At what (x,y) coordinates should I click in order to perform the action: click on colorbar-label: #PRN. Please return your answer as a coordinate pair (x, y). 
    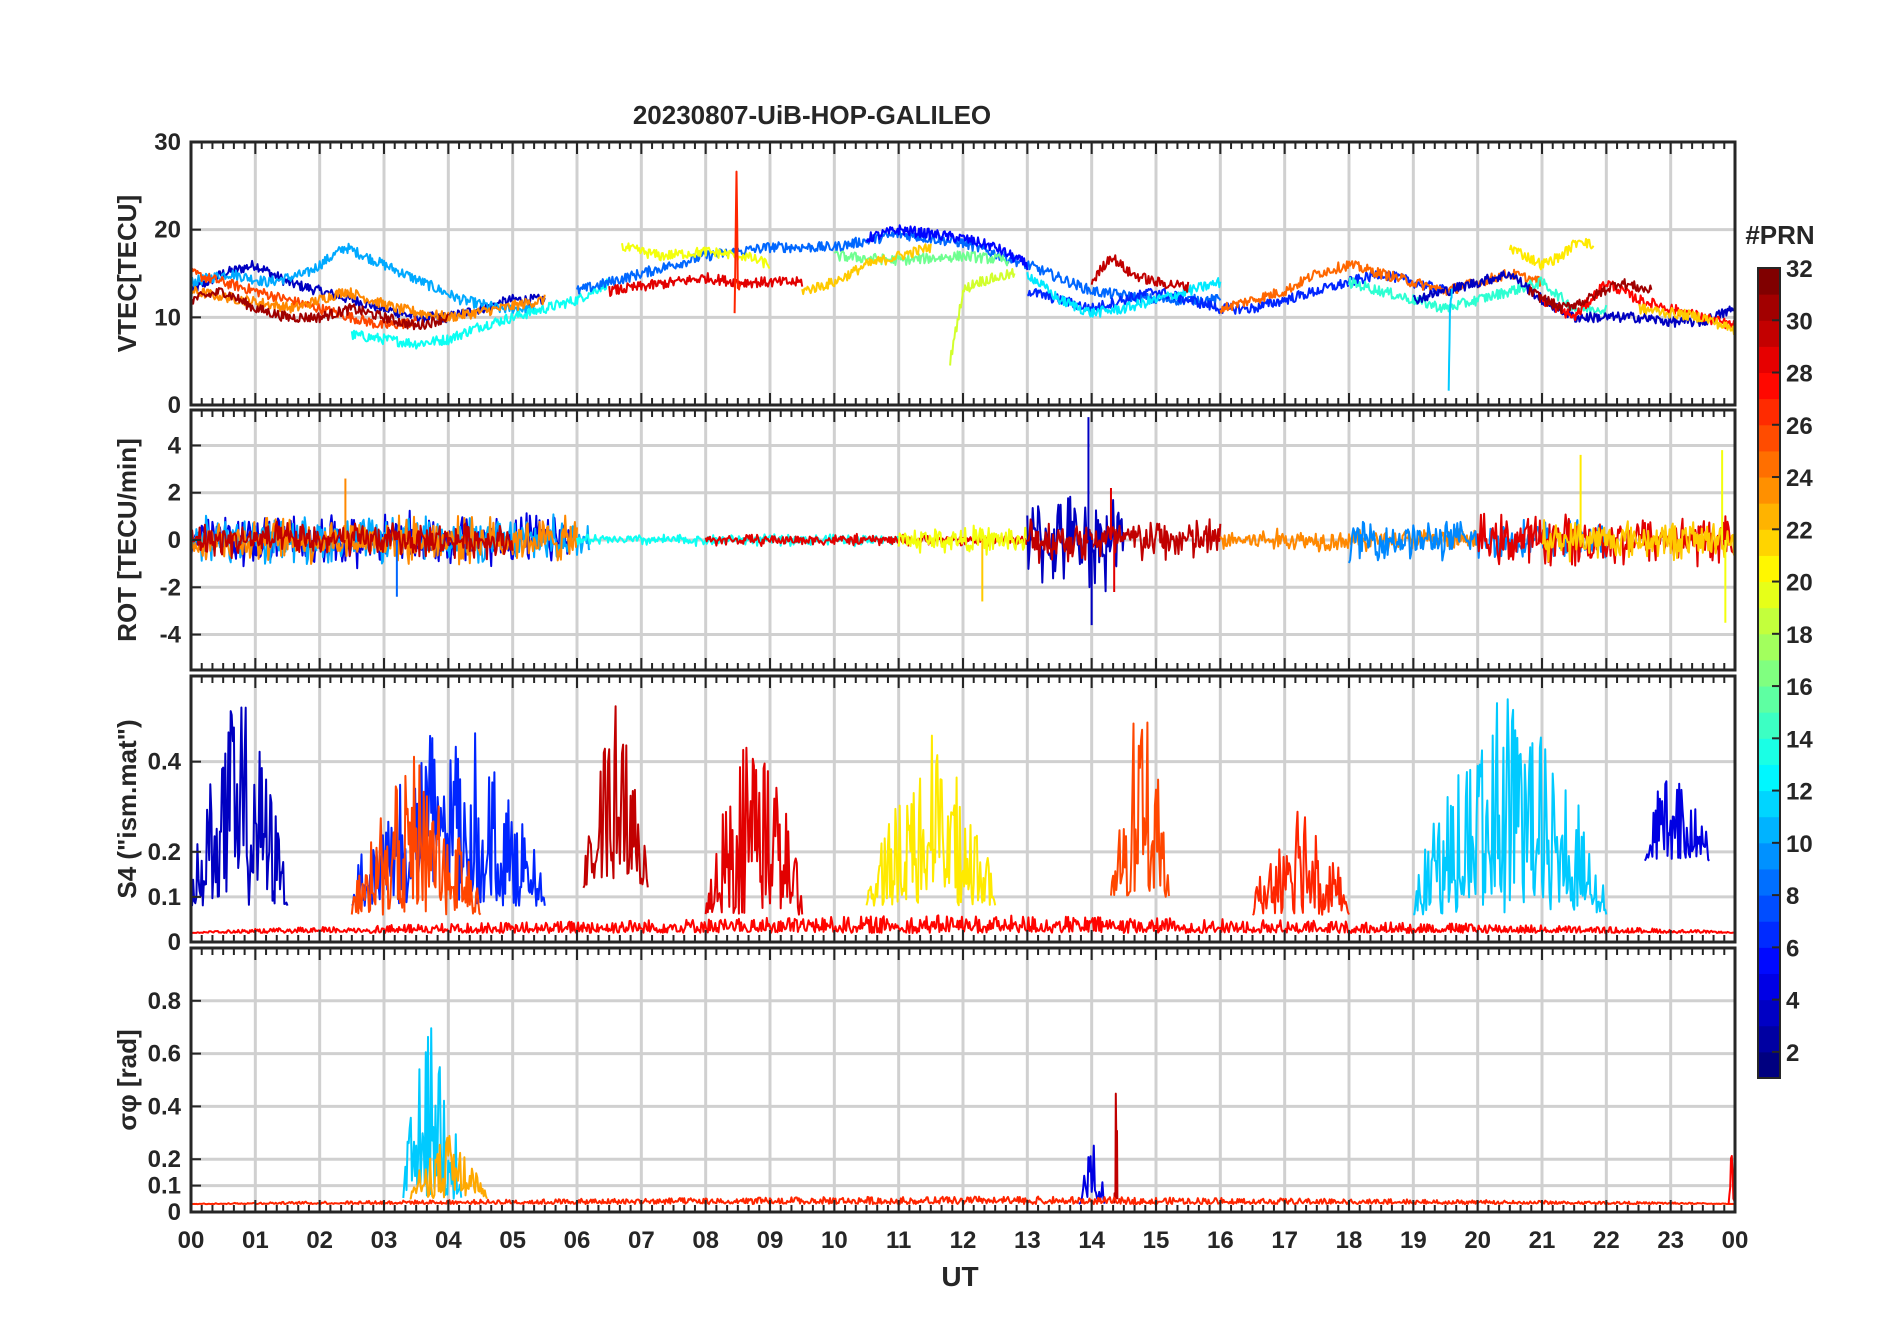
    Looking at the image, I should click on (1779, 235).